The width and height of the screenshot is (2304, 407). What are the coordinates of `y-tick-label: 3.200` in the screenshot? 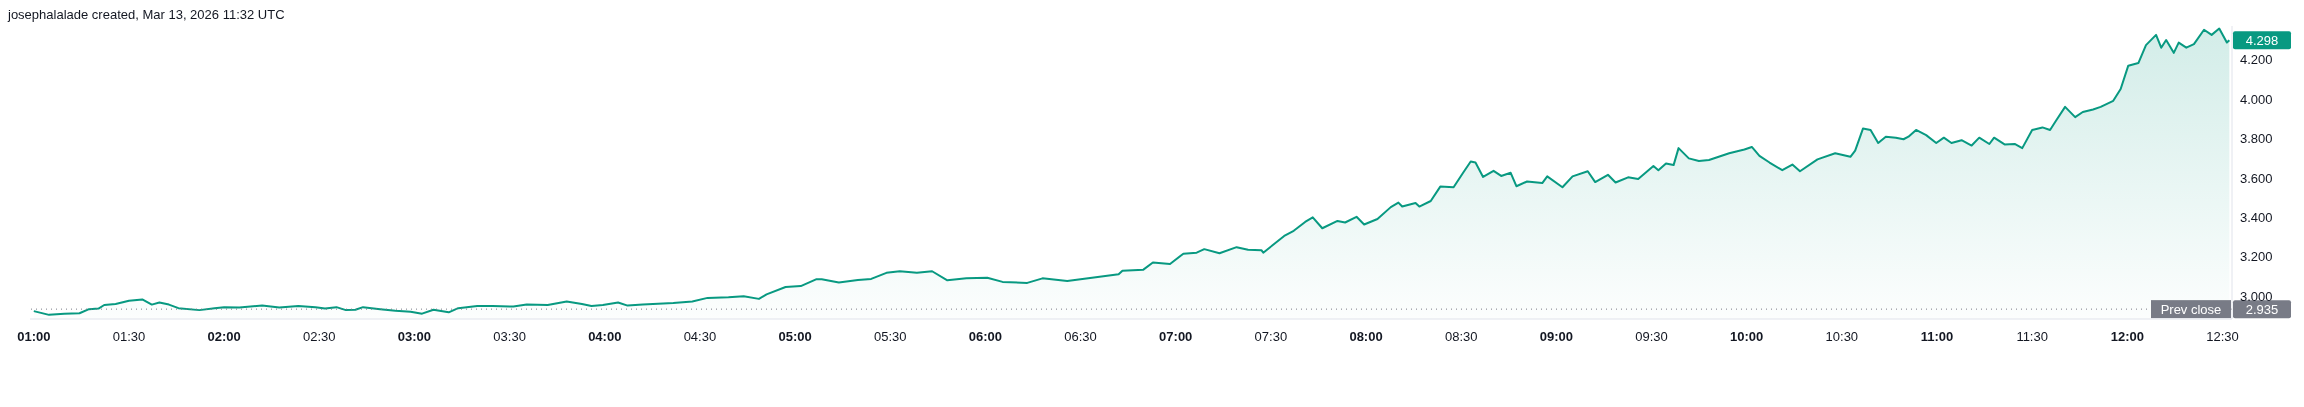 It's located at (2256, 257).